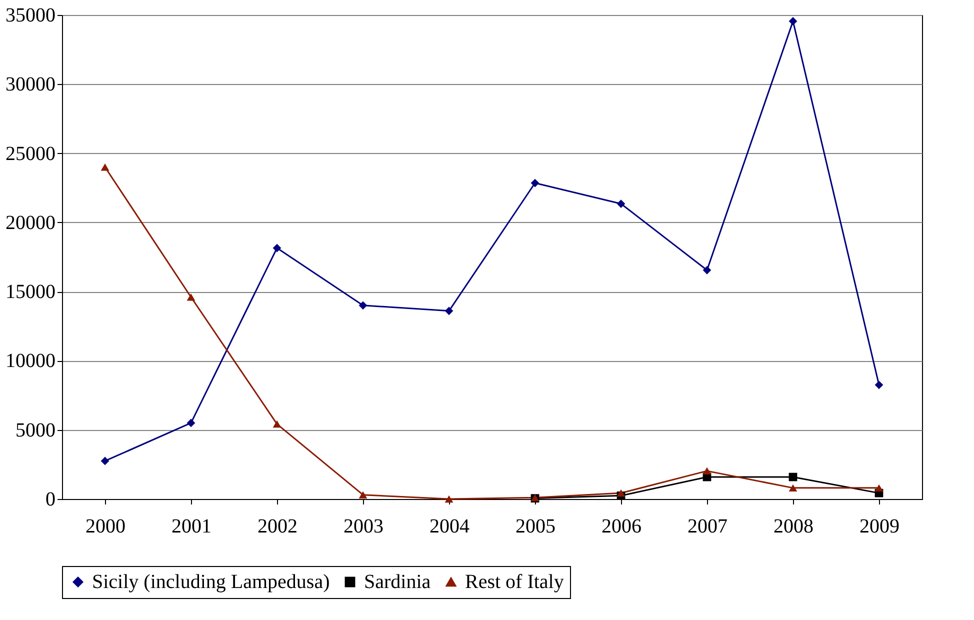 This screenshot has height=620, width=974. I want to click on x-tick-label: 2008, so click(794, 527).